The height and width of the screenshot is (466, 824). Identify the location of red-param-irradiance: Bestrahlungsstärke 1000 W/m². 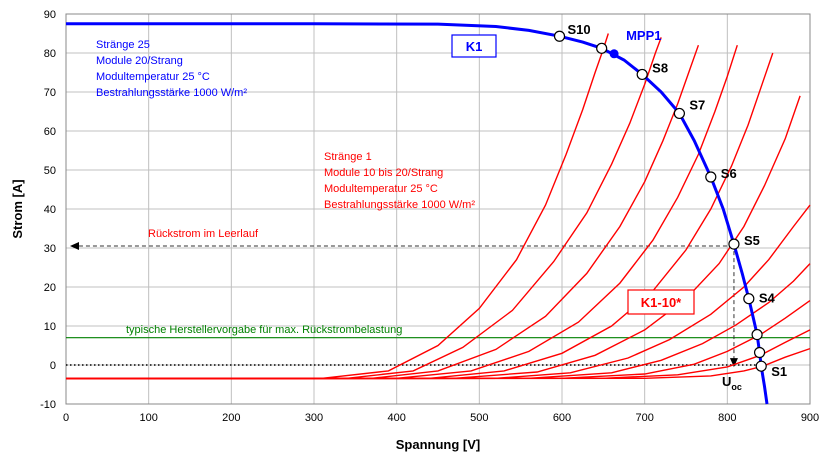
(399, 205).